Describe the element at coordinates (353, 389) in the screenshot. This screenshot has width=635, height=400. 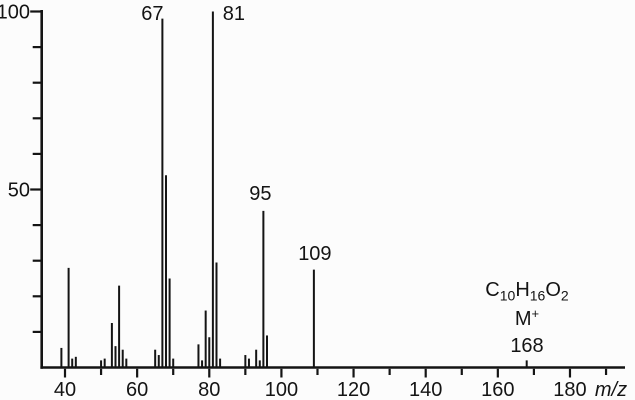
I see `x-tick-label-120: 120` at that location.